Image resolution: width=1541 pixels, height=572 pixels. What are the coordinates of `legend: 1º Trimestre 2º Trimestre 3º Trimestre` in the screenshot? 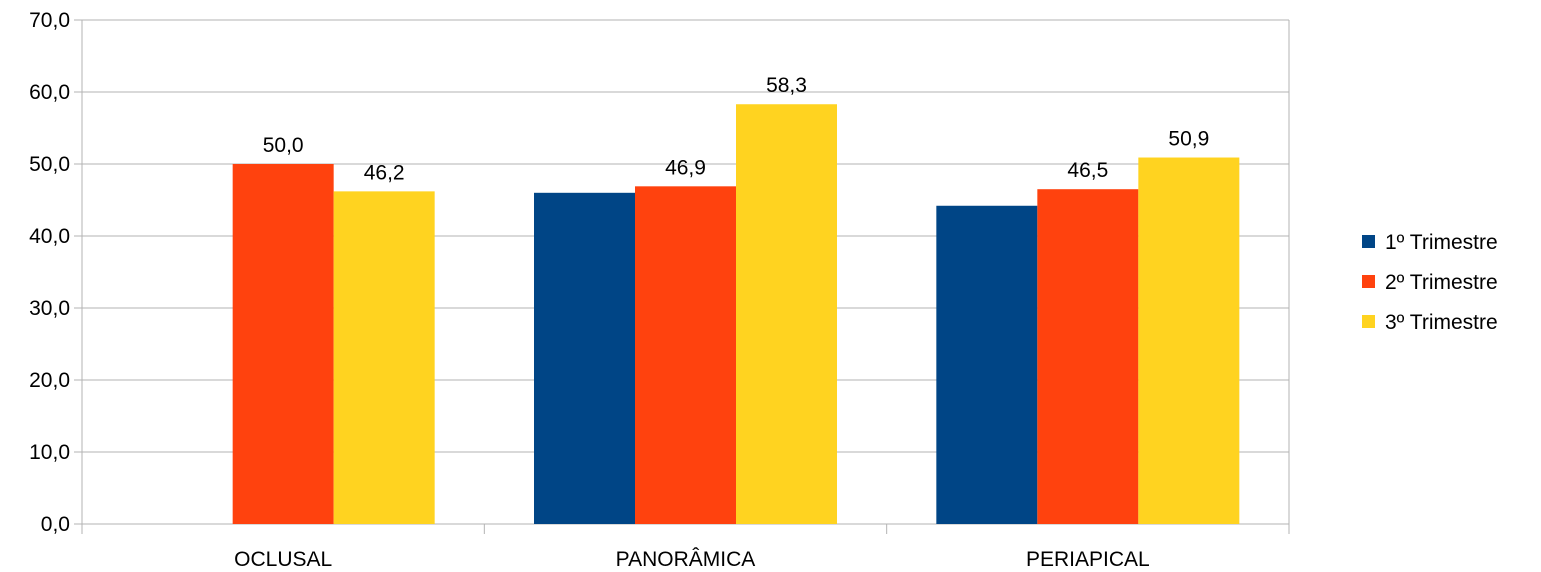 It's located at (1430, 282).